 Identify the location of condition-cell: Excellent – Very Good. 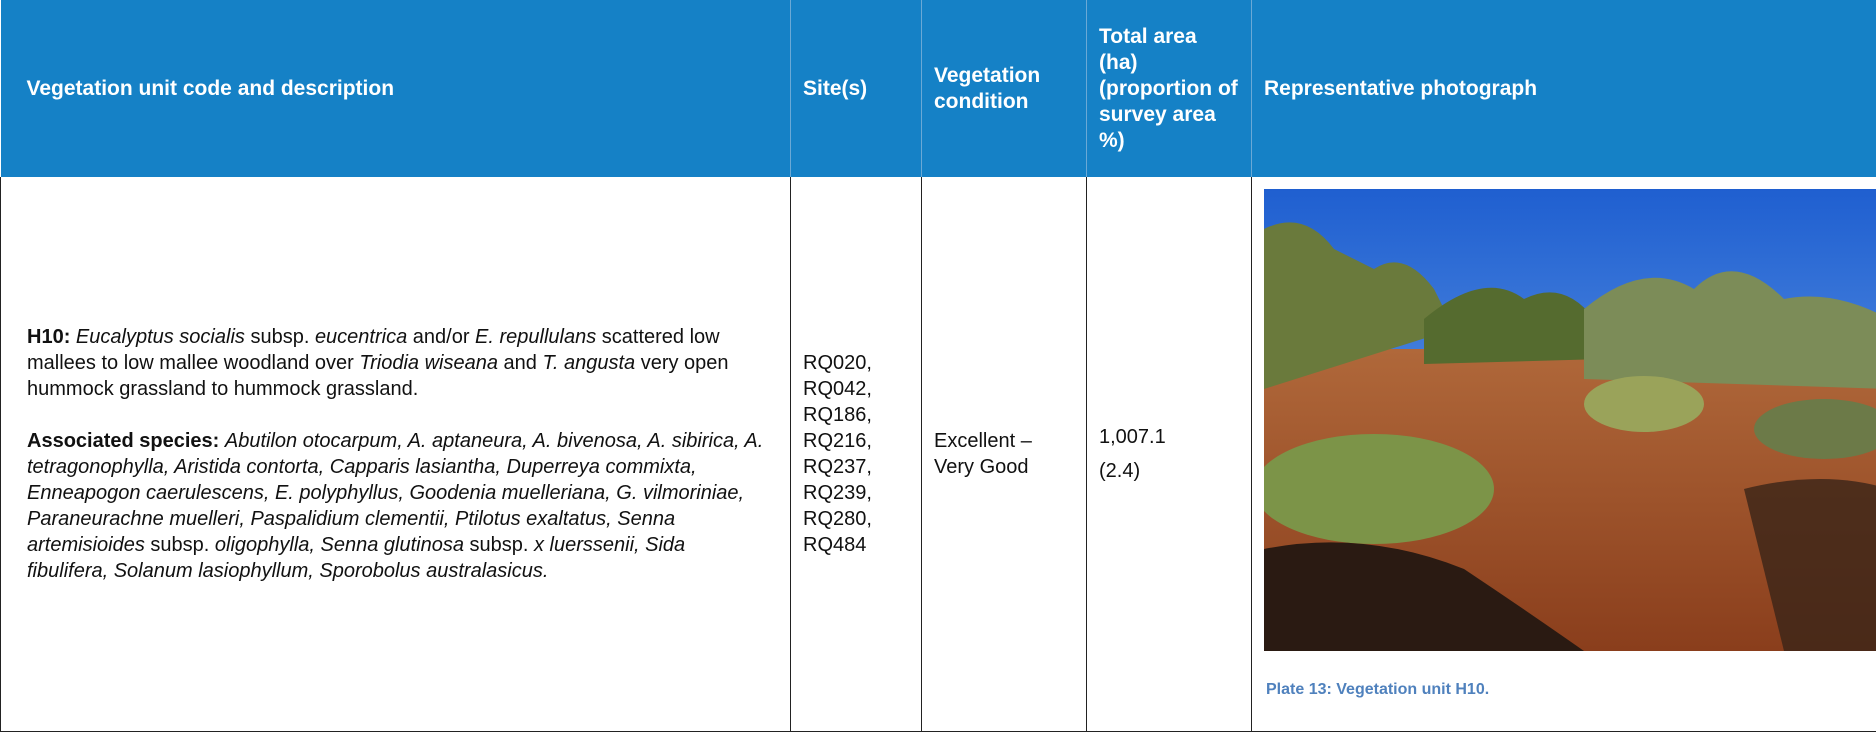
(1004, 454).